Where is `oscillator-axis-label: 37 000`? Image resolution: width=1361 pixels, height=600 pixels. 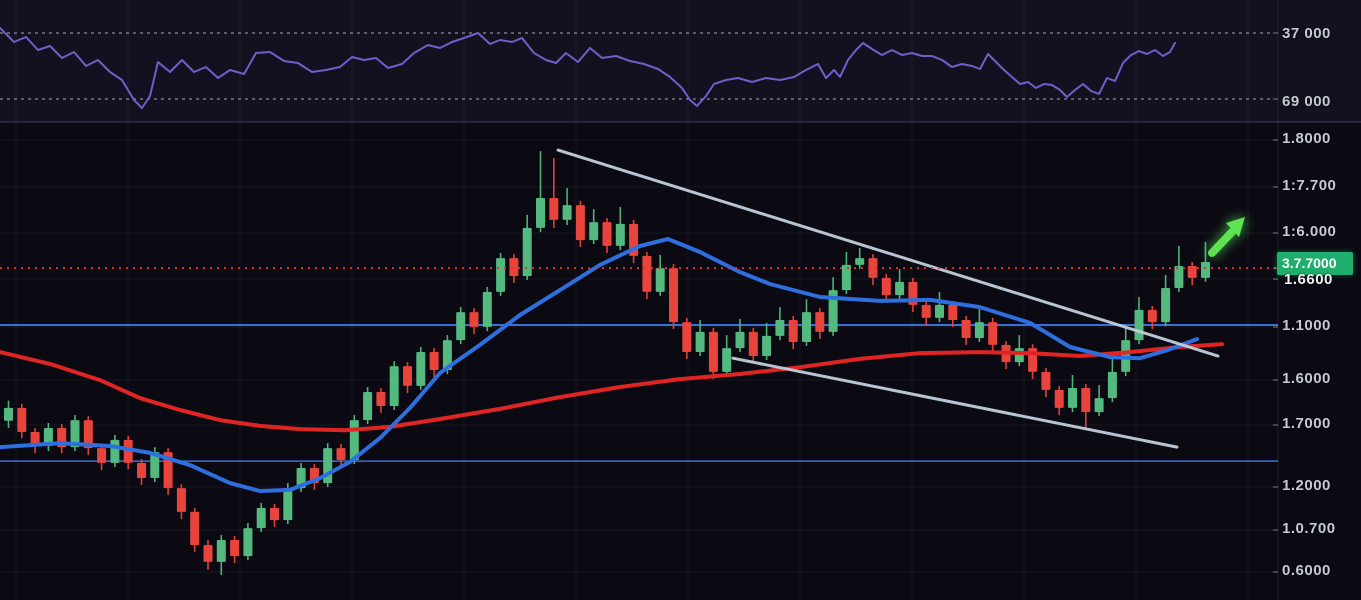 oscillator-axis-label: 37 000 is located at coordinates (1306, 33).